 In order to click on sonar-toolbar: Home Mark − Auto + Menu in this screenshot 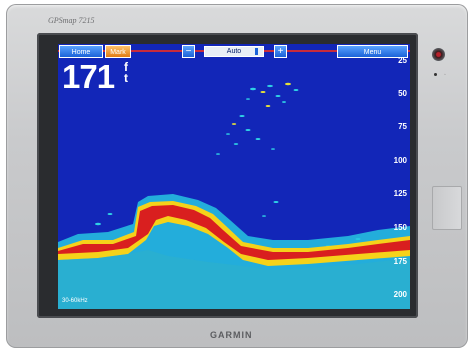, I will do `click(234, 51)`.